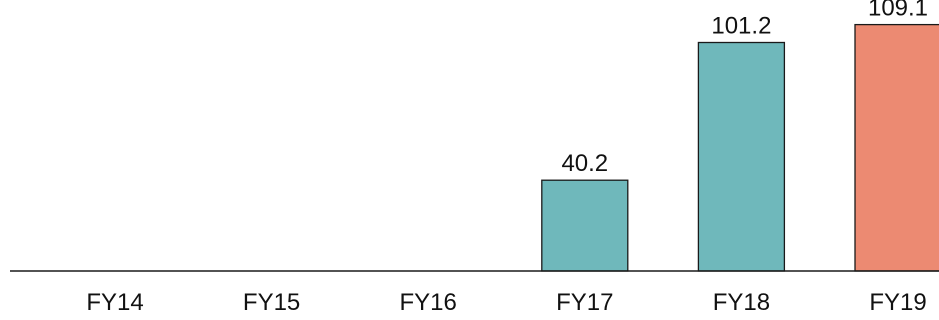 This screenshot has height=320, width=939. Describe the element at coordinates (585, 225) in the screenshot. I see `bar-fy17` at that location.